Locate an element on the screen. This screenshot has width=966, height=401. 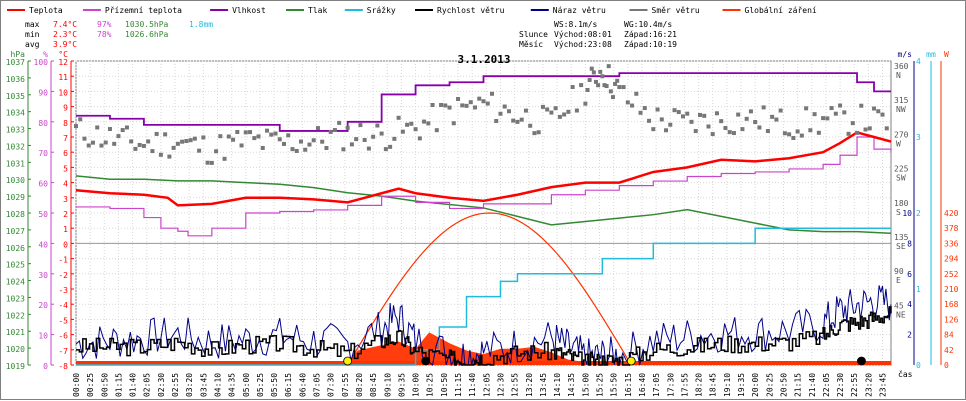
x-tick-label: 23:20 is located at coordinates (868, 385).